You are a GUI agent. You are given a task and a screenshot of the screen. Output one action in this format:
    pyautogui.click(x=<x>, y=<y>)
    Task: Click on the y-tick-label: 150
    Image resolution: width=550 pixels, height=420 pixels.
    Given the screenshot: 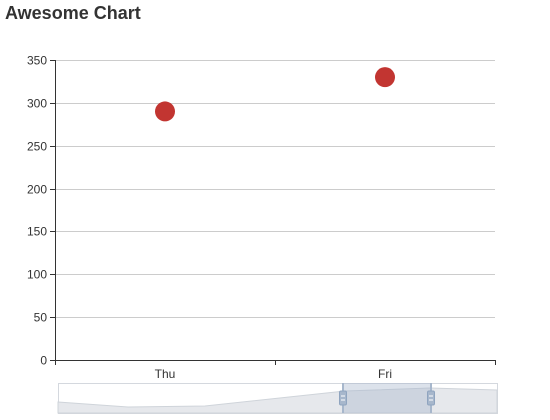 What is the action you would take?
    pyautogui.click(x=37, y=232)
    